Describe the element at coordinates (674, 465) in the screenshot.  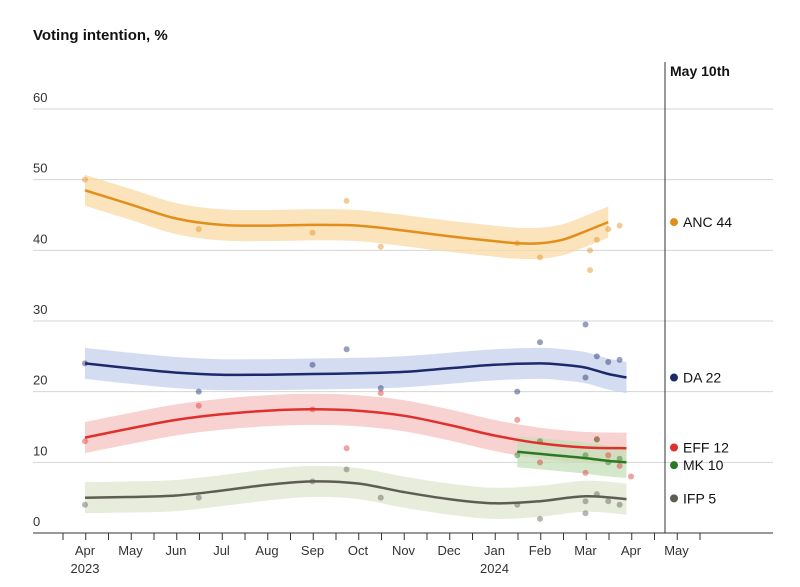
I see `mk-end-marker` at that location.